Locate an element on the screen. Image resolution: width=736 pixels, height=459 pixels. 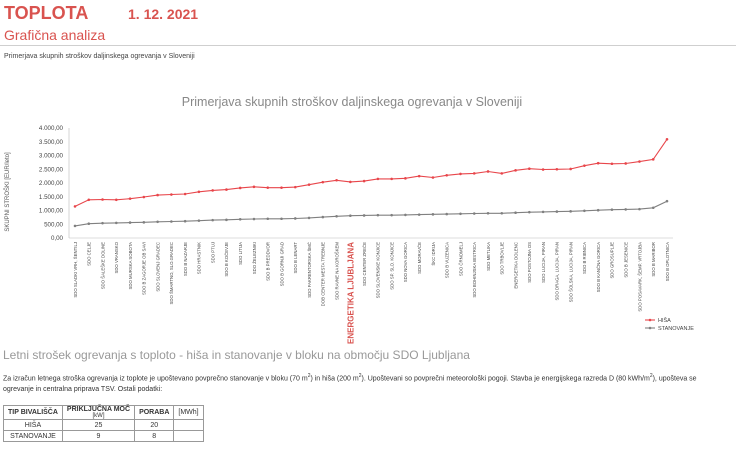
x-tick-label: SDO GROSUPLJE is located at coordinates (612, 260).